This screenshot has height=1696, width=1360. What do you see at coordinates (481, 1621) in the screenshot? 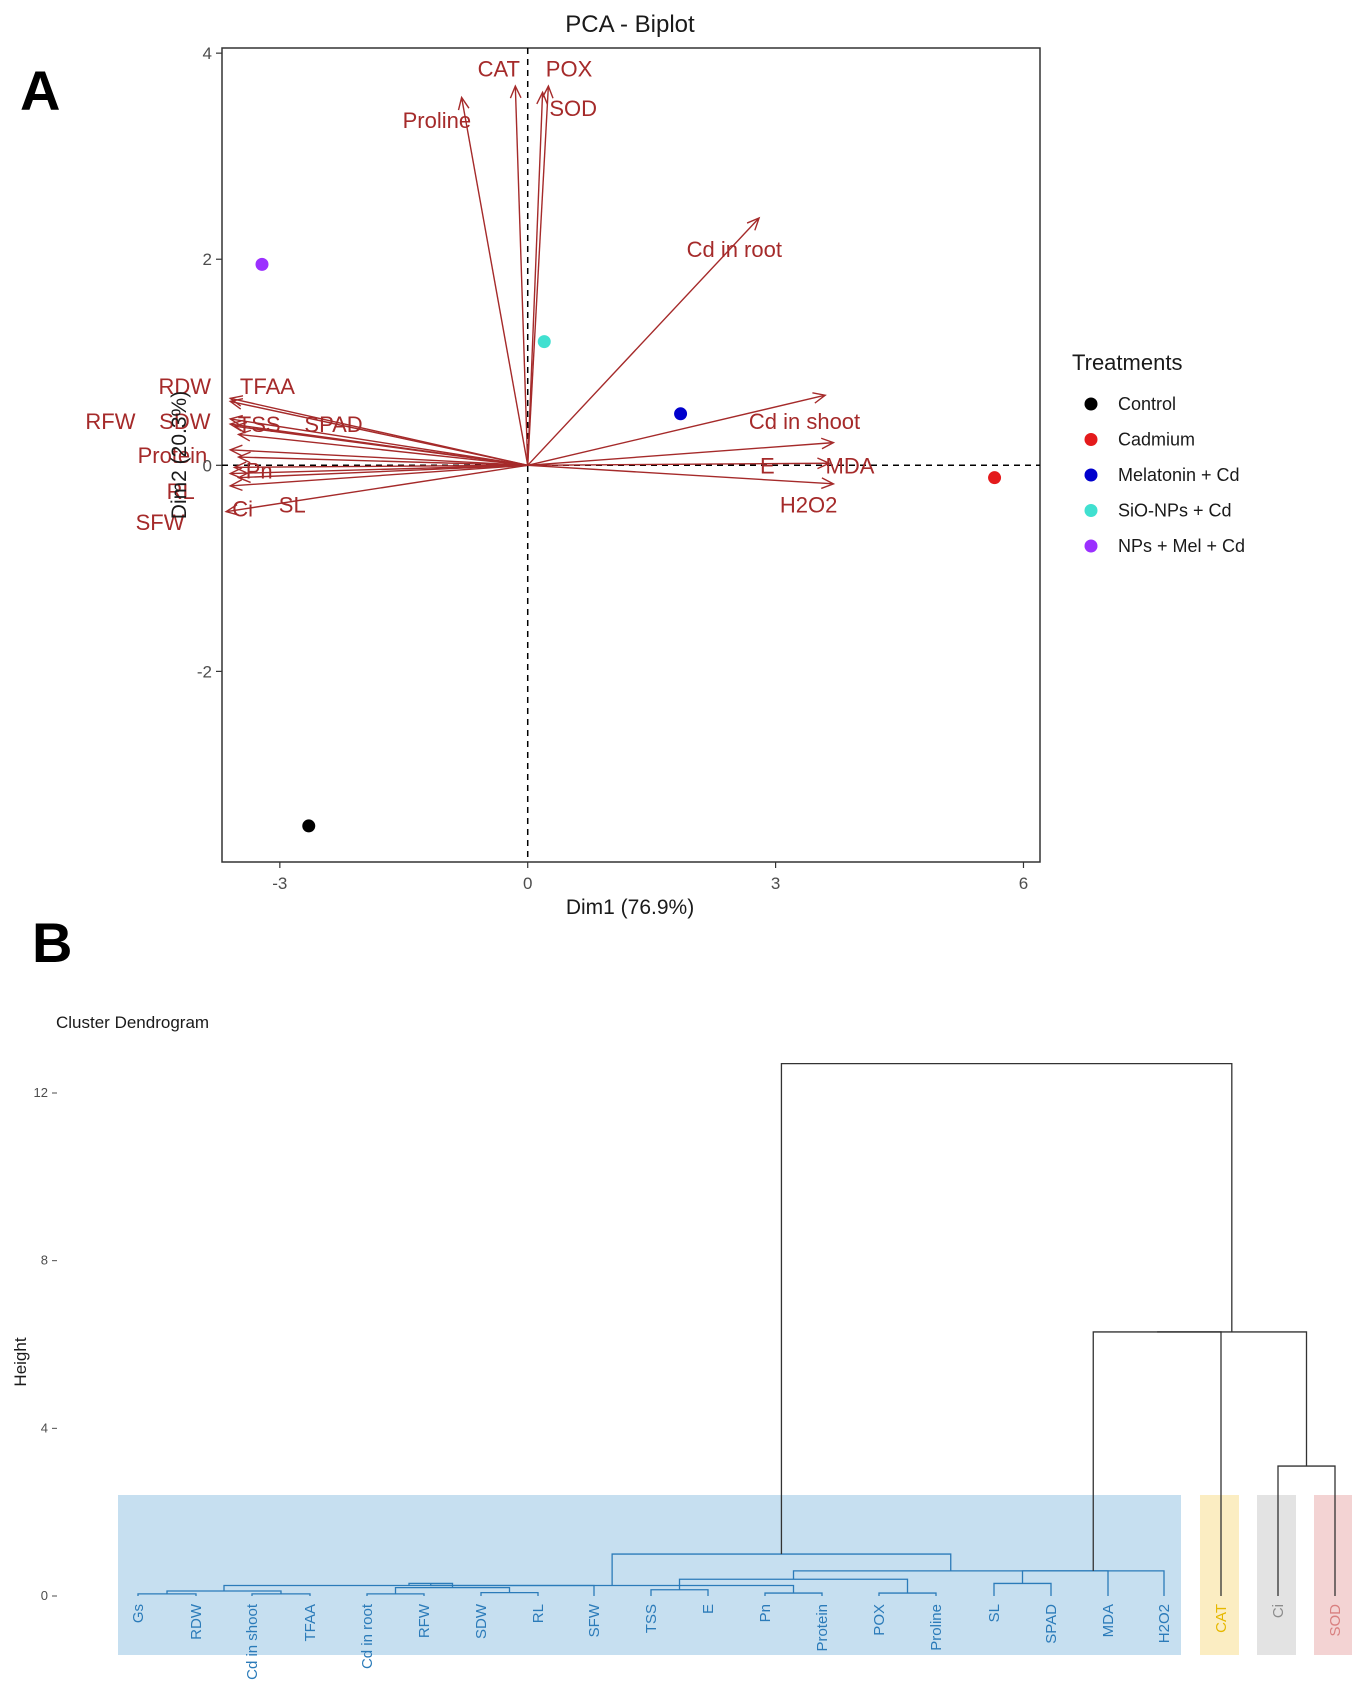
I see `leaf-label-sdw: SDW` at bounding box center [481, 1621].